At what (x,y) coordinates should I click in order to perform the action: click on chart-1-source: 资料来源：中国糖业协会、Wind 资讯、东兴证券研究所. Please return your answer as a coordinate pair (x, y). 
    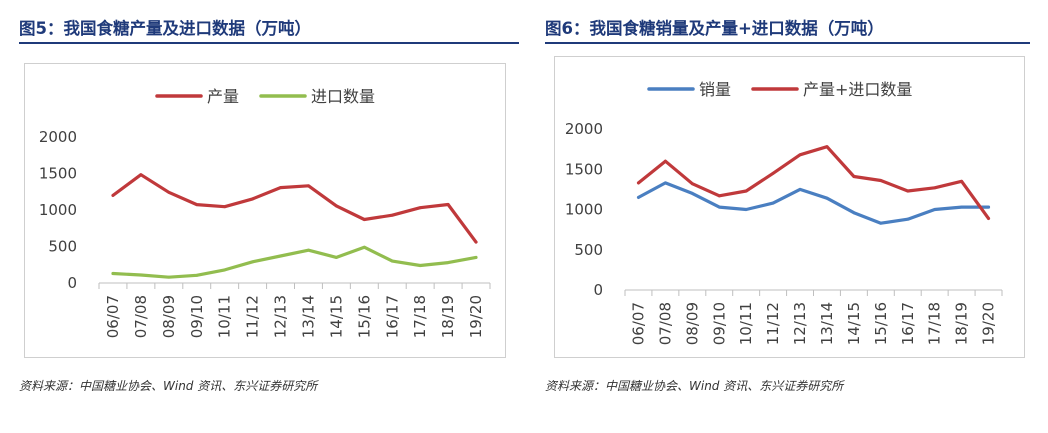
    Looking at the image, I should click on (168, 386).